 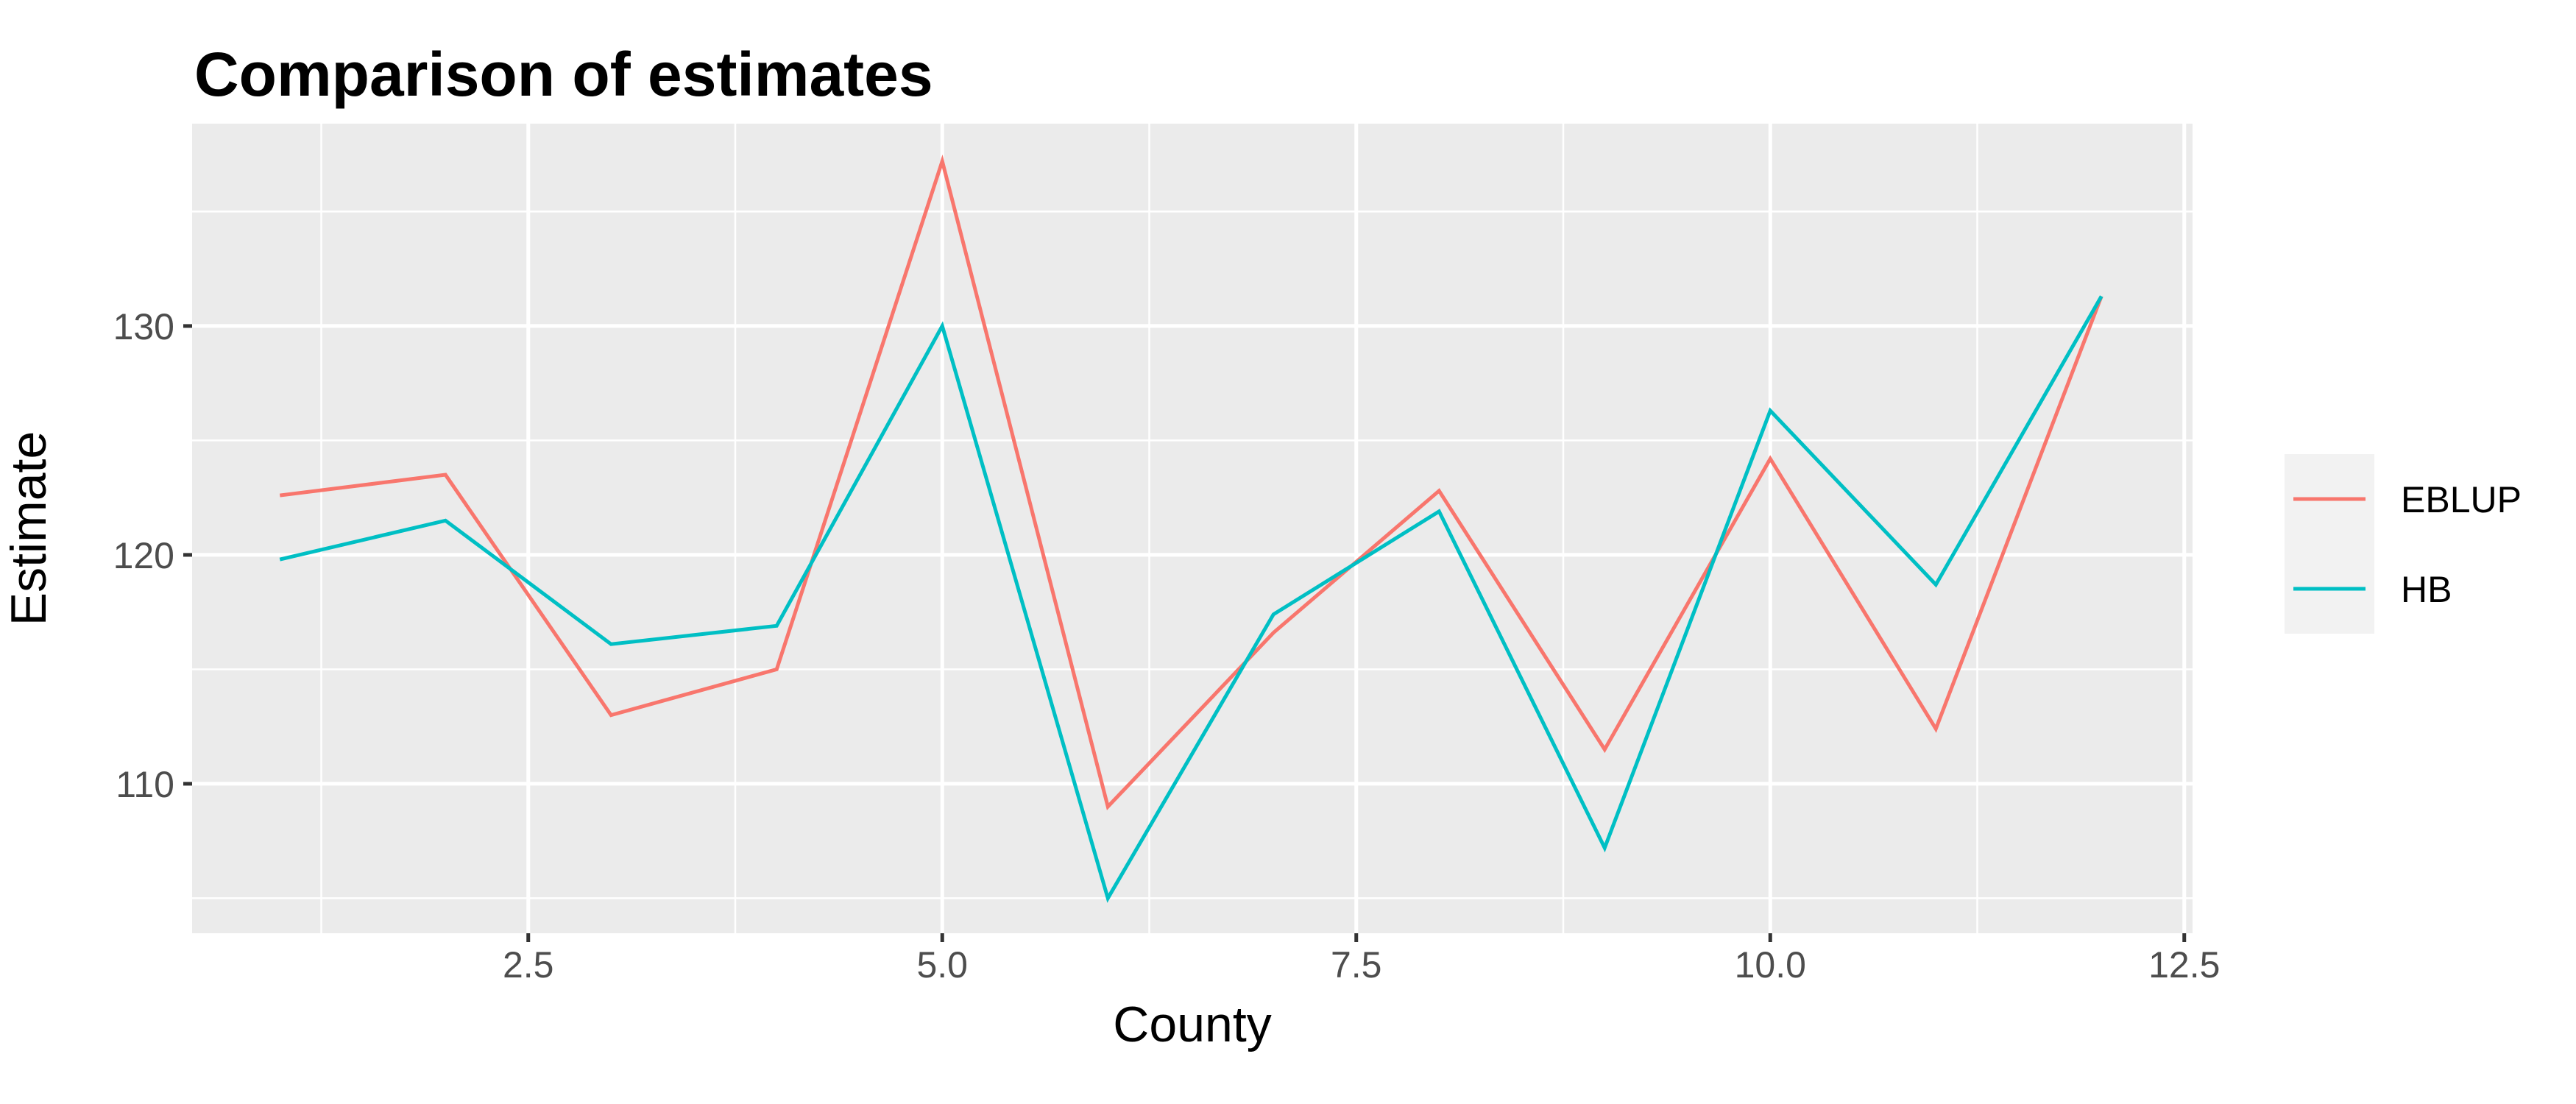 I want to click on y-tick-label: 130, so click(x=143, y=326).